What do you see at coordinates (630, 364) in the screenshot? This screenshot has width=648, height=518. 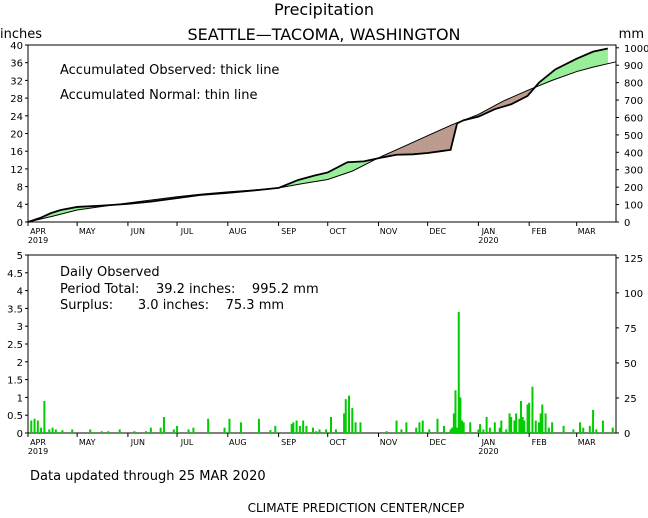 I see `y2-tick-label: 50` at bounding box center [630, 364].